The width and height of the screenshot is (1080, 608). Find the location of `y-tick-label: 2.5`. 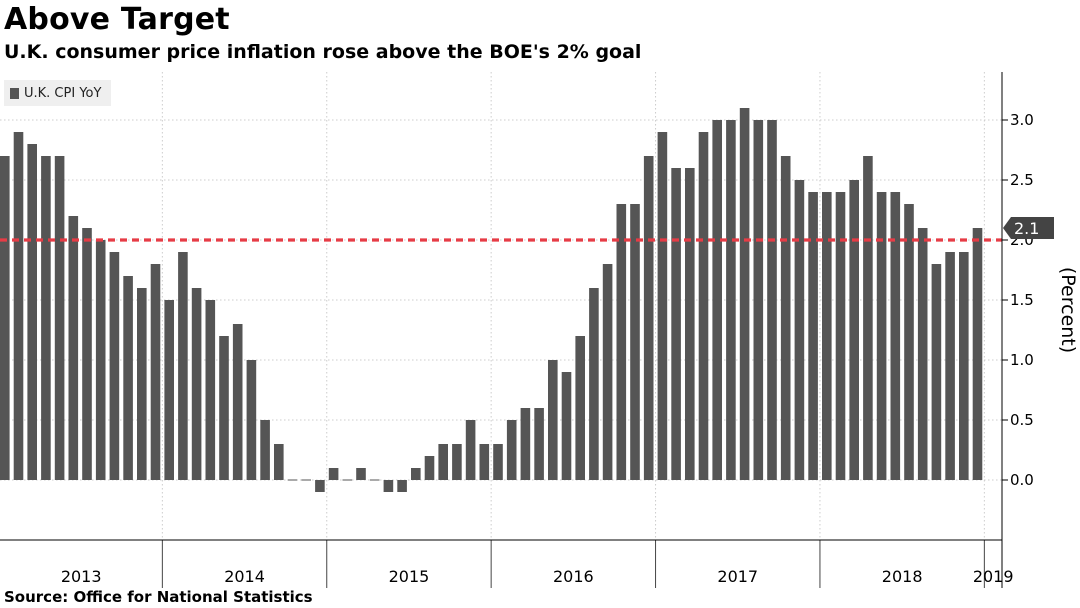

y-tick-label: 2.5 is located at coordinates (1022, 180).